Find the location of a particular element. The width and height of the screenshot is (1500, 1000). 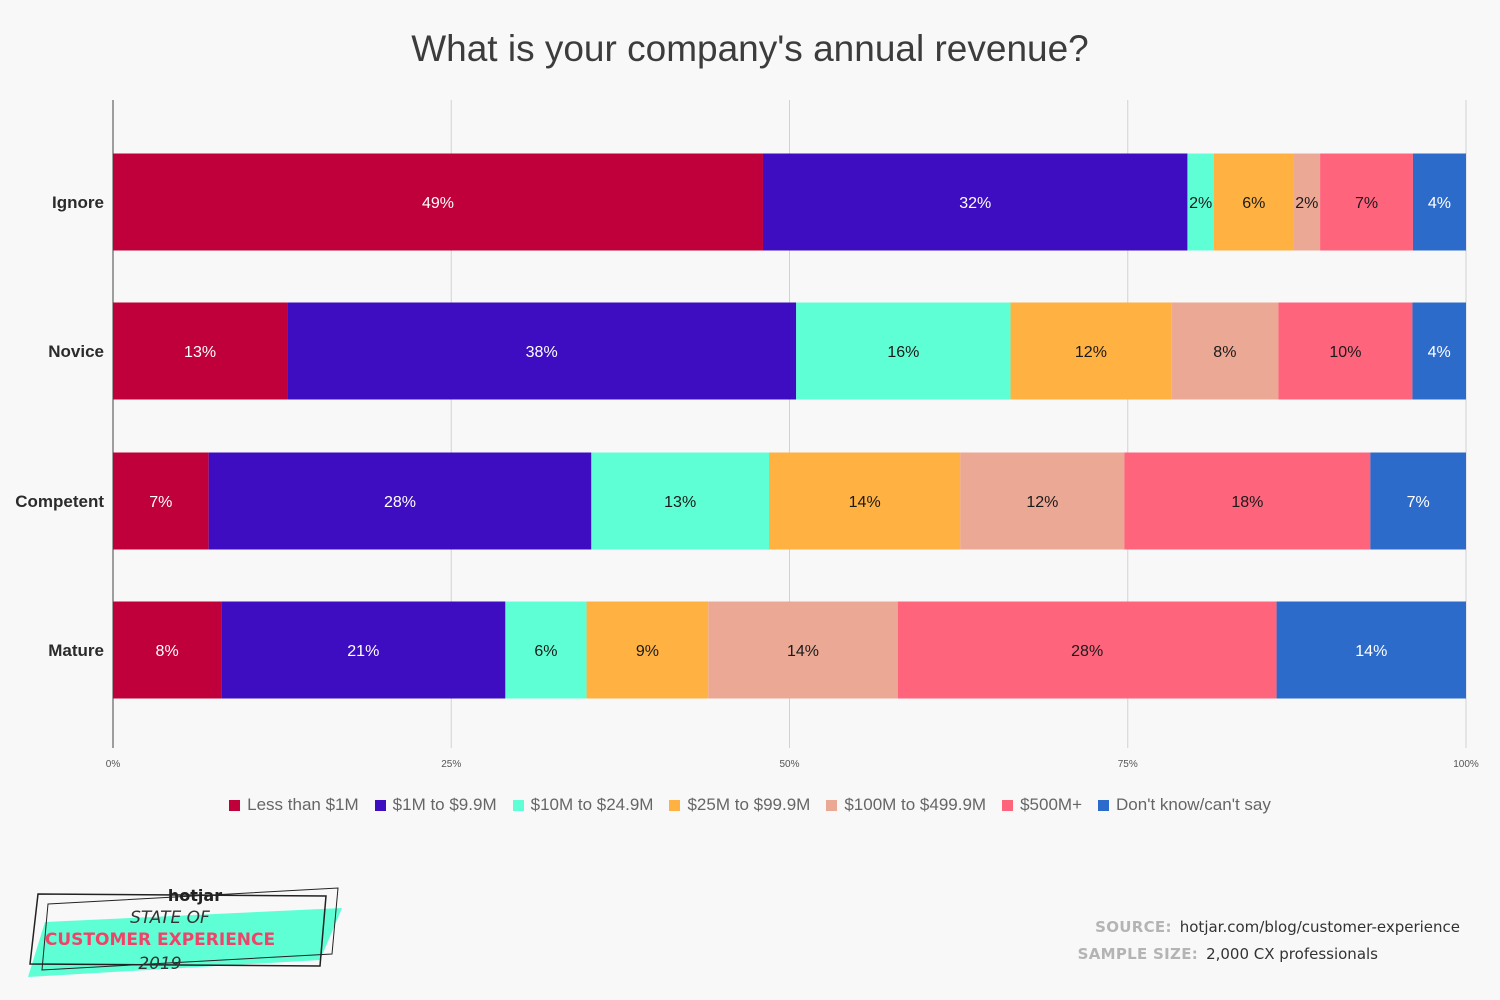

data-label: 10% is located at coordinates (1345, 352).